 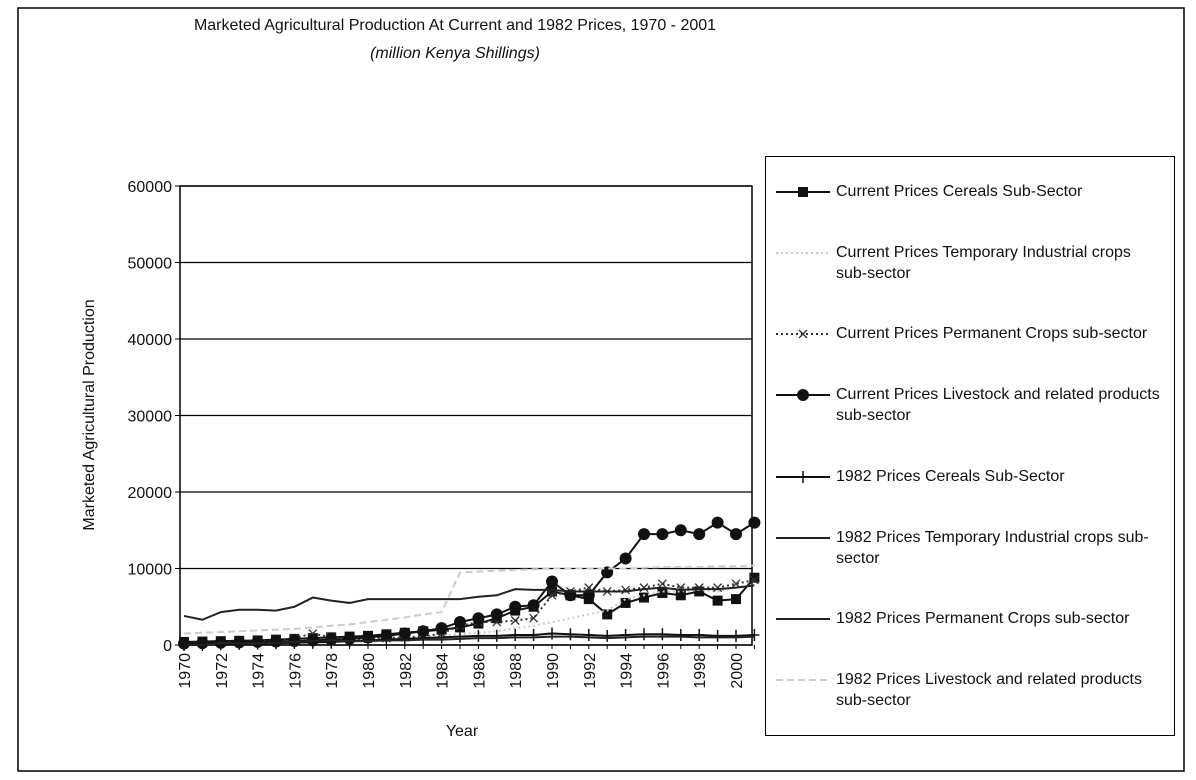 I want to click on x-tick-label: 1976, so click(x=295, y=671).